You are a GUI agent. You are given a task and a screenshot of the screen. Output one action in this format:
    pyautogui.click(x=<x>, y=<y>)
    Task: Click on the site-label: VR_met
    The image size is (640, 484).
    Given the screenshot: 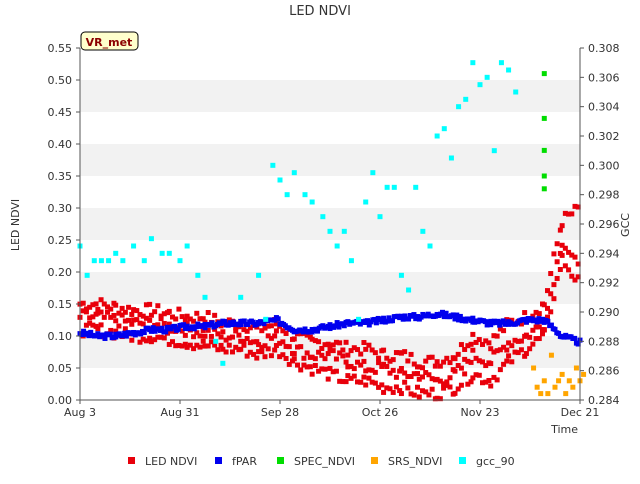 What is the action you would take?
    pyautogui.click(x=109, y=42)
    